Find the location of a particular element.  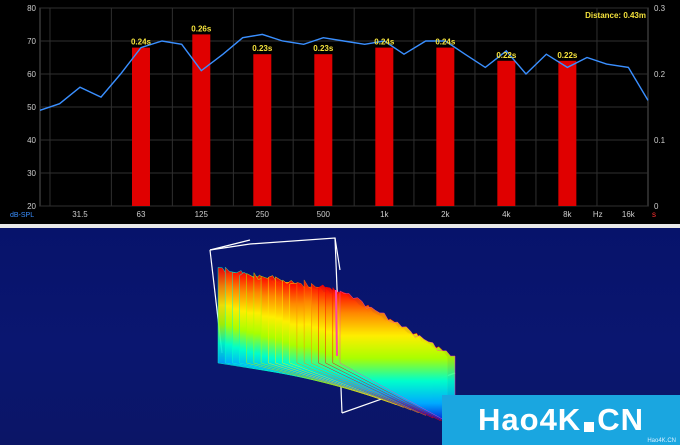

watermark-subtext: Hao4K.CN is located at coordinates (661, 441).